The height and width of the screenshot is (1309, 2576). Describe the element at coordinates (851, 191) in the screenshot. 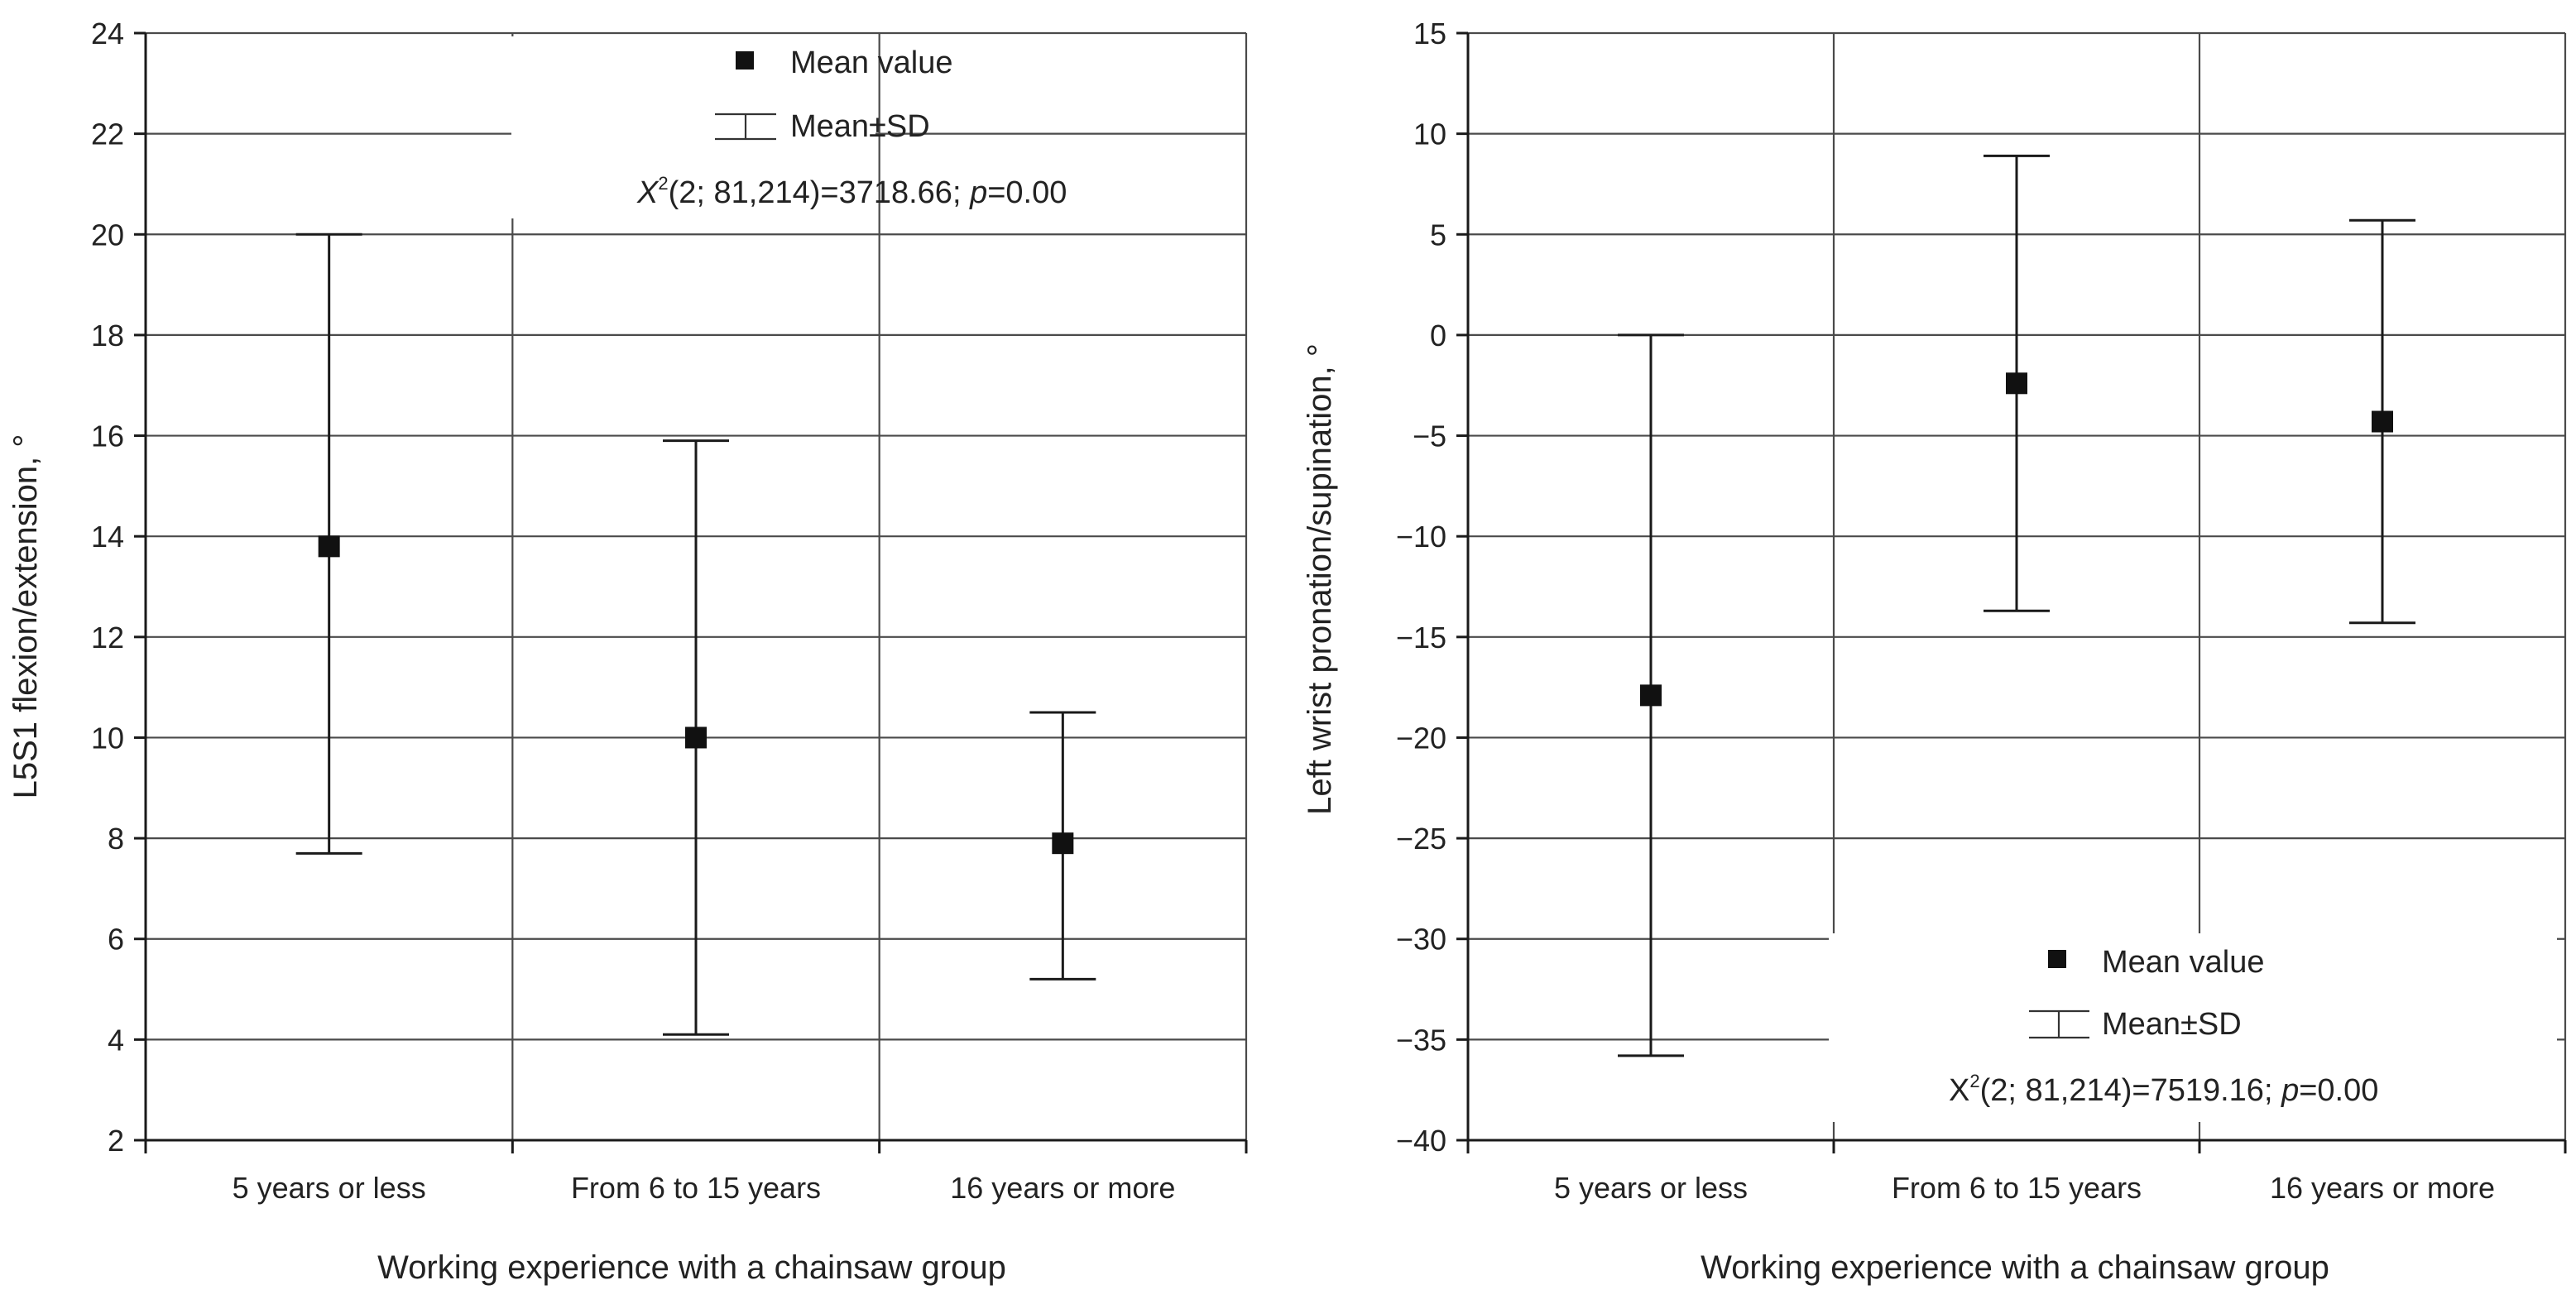

I see `legend-statistic: X2(2; 81,214)=3718.66; p=0.00` at that location.